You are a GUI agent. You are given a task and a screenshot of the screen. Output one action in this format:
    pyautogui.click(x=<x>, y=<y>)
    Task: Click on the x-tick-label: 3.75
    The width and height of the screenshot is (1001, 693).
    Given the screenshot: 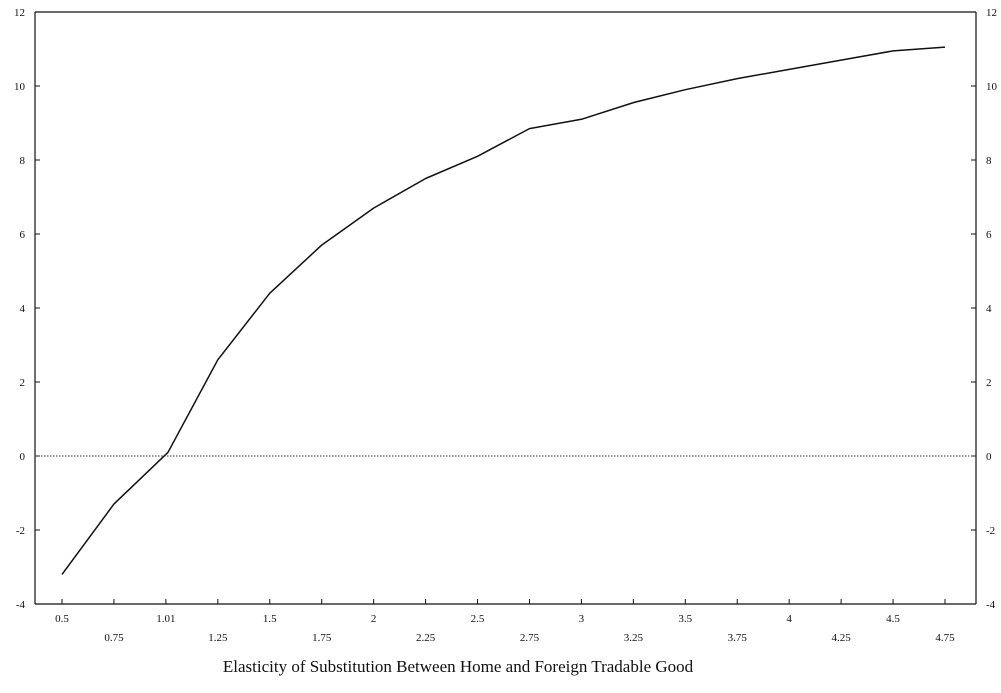 What is the action you would take?
    pyautogui.click(x=738, y=638)
    